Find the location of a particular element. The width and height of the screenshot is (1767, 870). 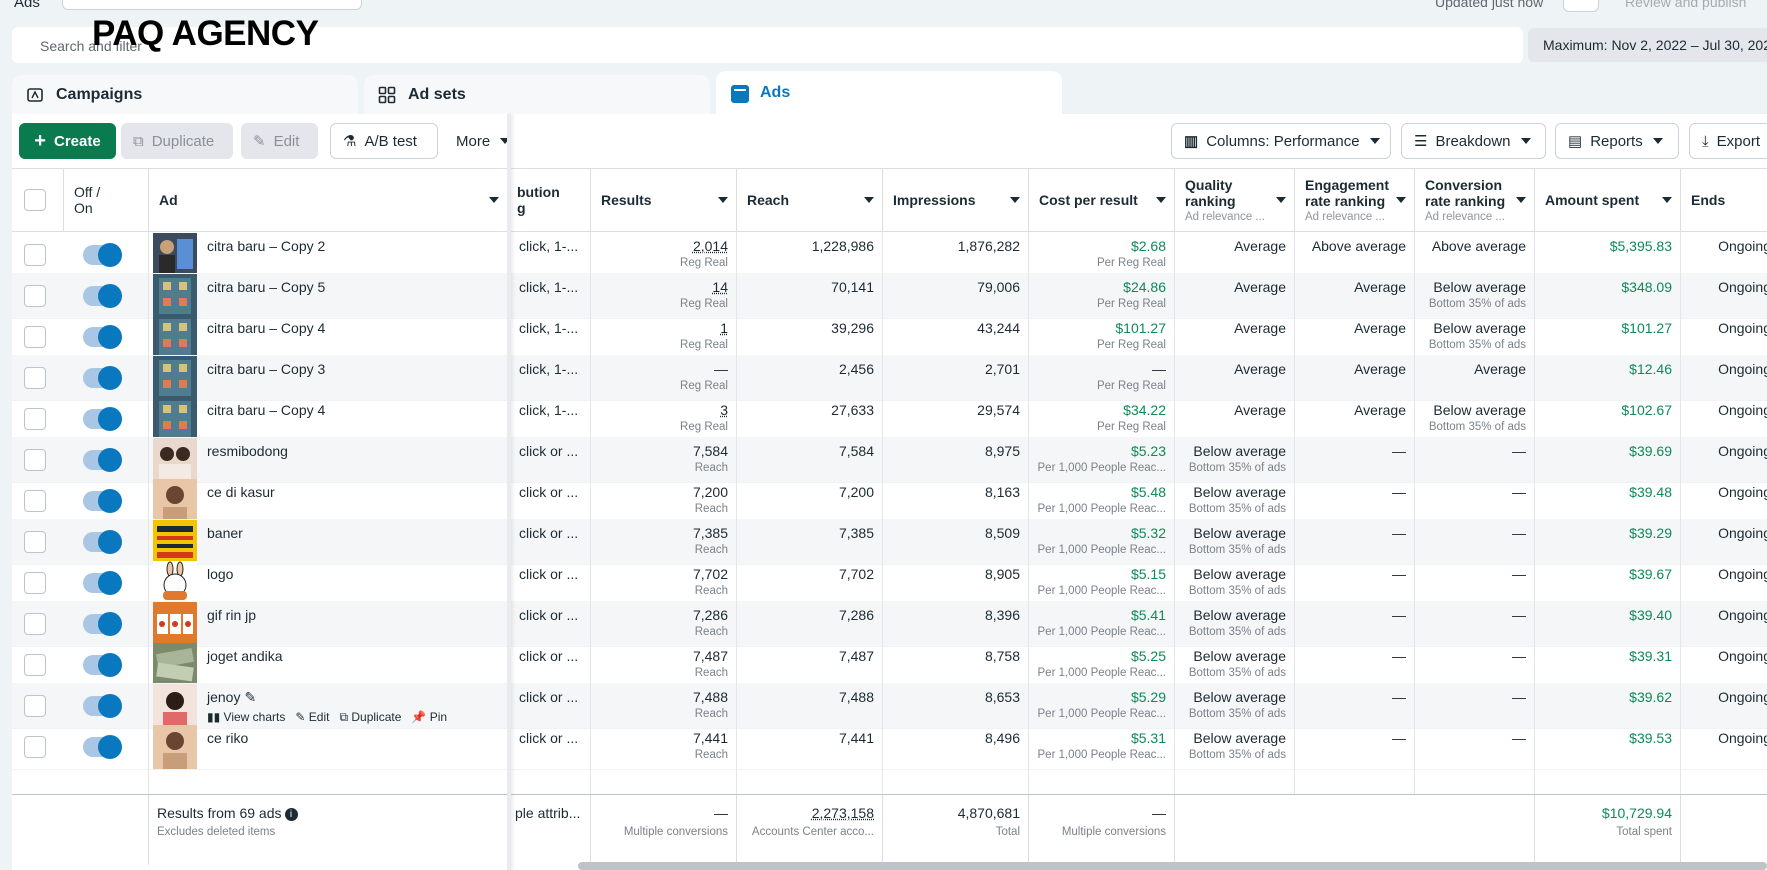

ab-test-button: ⚗ A/B test is located at coordinates (384, 141).